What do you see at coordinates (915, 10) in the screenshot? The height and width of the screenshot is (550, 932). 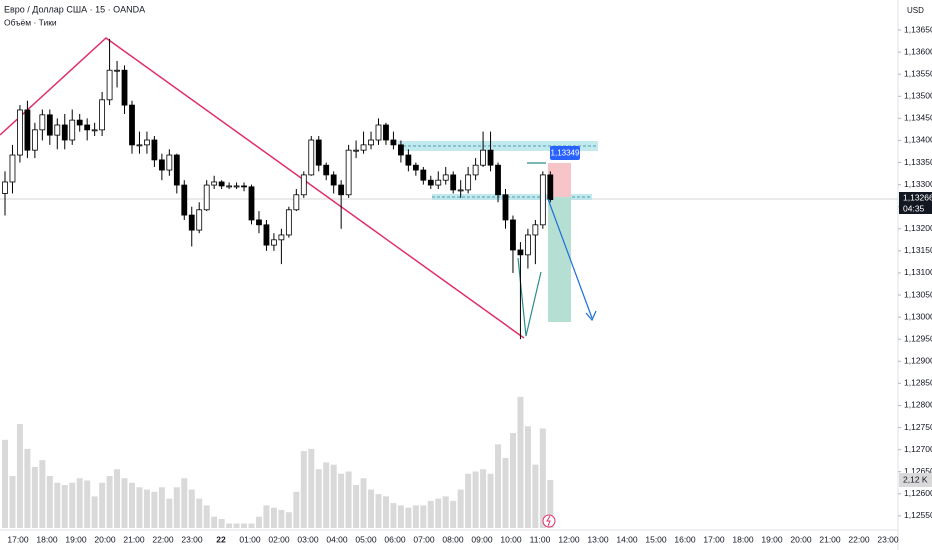 I see `currency: USD` at bounding box center [915, 10].